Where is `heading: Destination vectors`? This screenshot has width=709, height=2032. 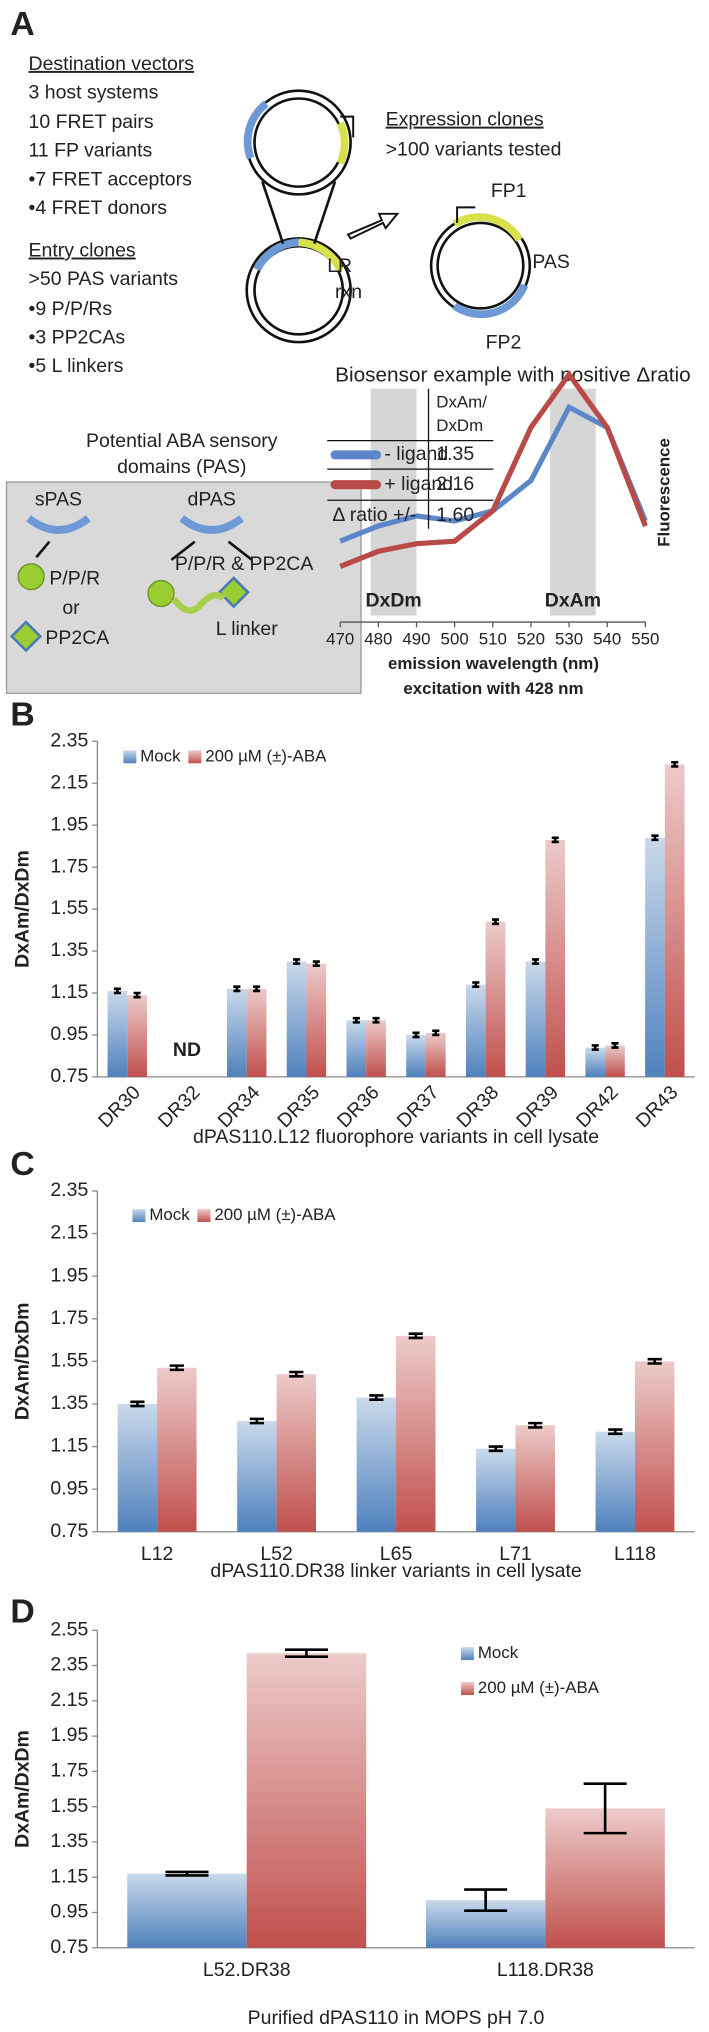
heading: Destination vectors is located at coordinates (112, 64).